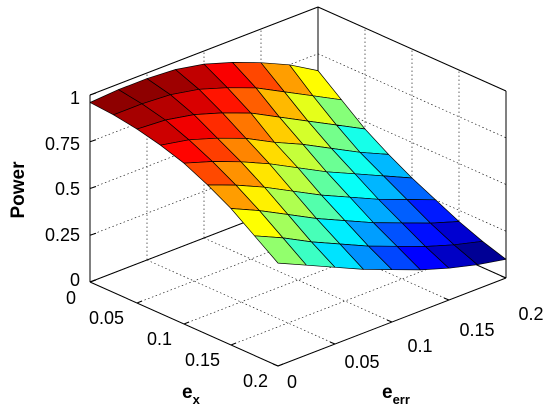 This screenshot has width=560, height=420. What do you see at coordinates (75, 98) in the screenshot?
I see `z-tick-label: 1` at bounding box center [75, 98].